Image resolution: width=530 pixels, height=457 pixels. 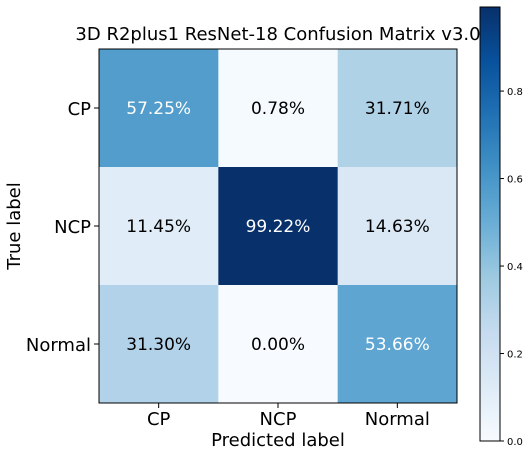 I want to click on colorbar-tick-label: 0.6, so click(x=515, y=180).